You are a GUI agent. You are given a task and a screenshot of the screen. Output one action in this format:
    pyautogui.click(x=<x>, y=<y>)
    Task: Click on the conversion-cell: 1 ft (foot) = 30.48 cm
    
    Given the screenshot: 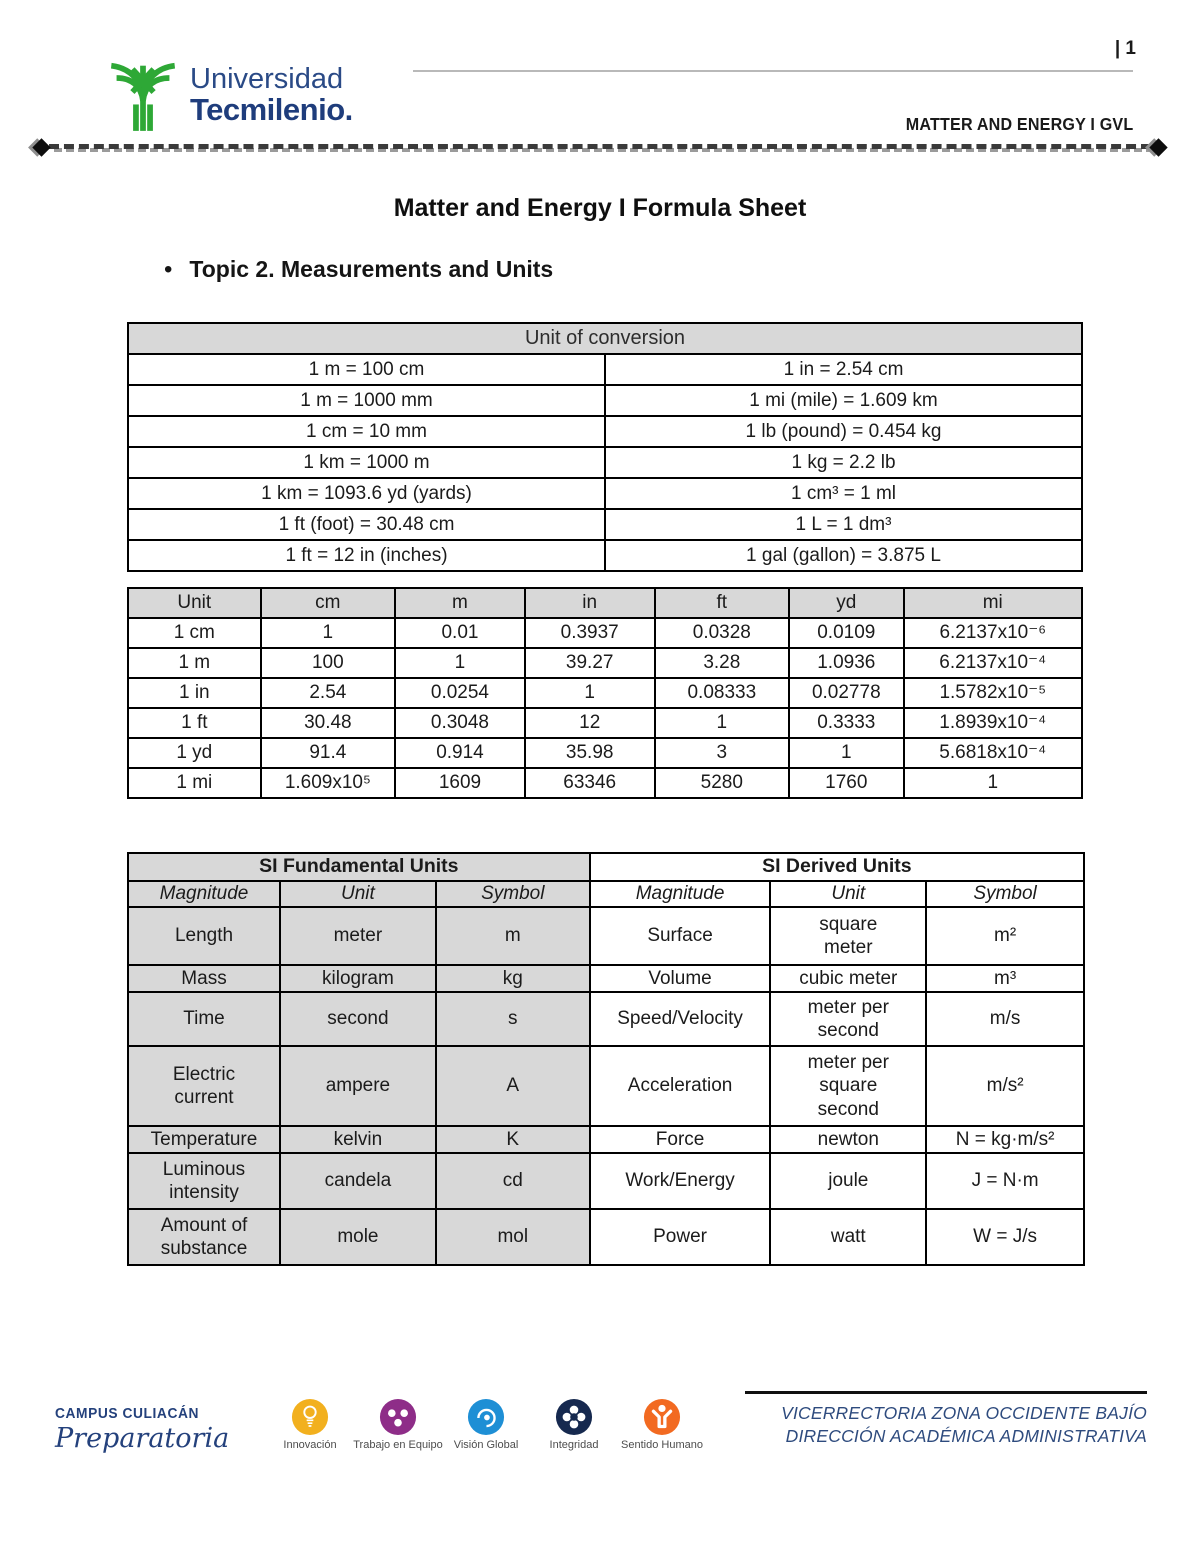 What is the action you would take?
    pyautogui.click(x=366, y=524)
    